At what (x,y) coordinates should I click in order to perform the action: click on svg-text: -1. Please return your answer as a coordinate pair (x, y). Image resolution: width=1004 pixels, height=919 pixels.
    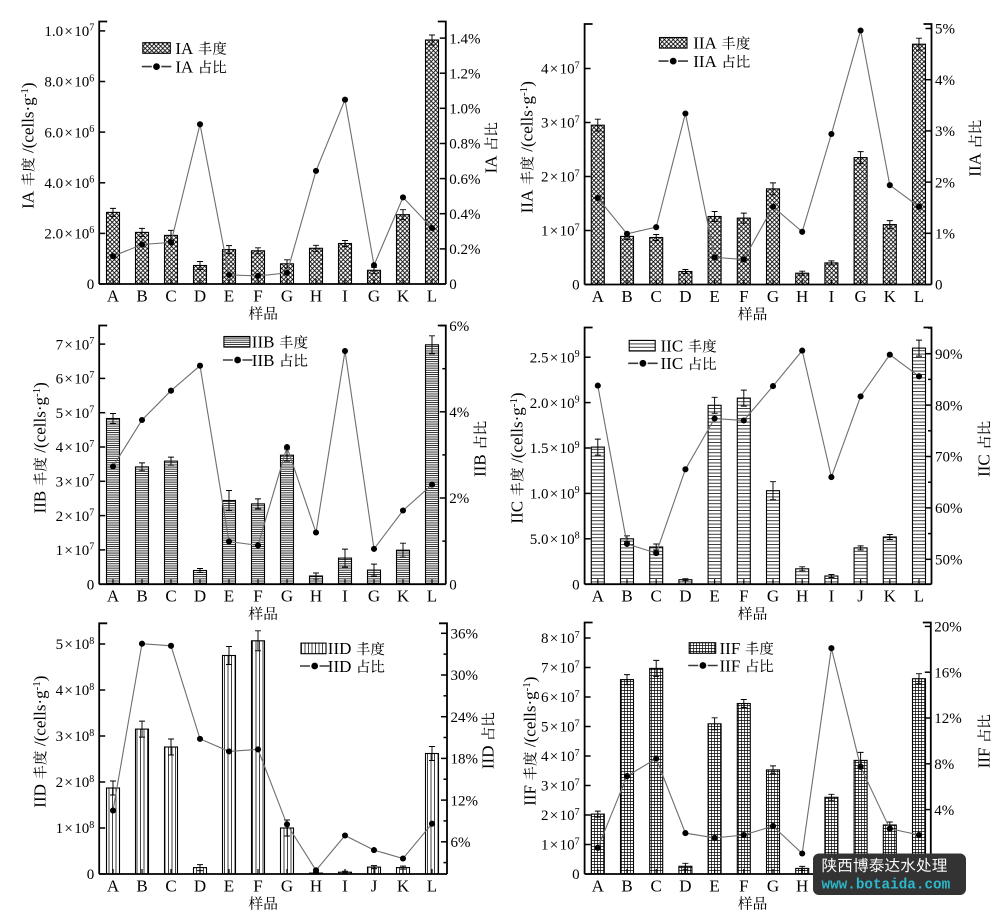
    Looking at the image, I should click on (514, 402).